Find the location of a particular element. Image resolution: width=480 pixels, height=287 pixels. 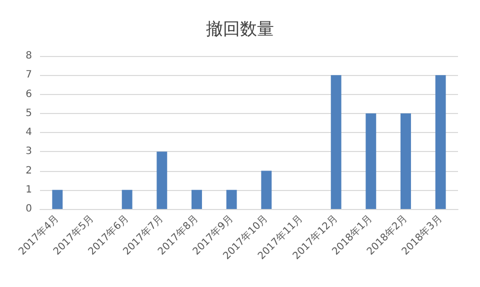

y-tick-label: 5 is located at coordinates (29, 113).